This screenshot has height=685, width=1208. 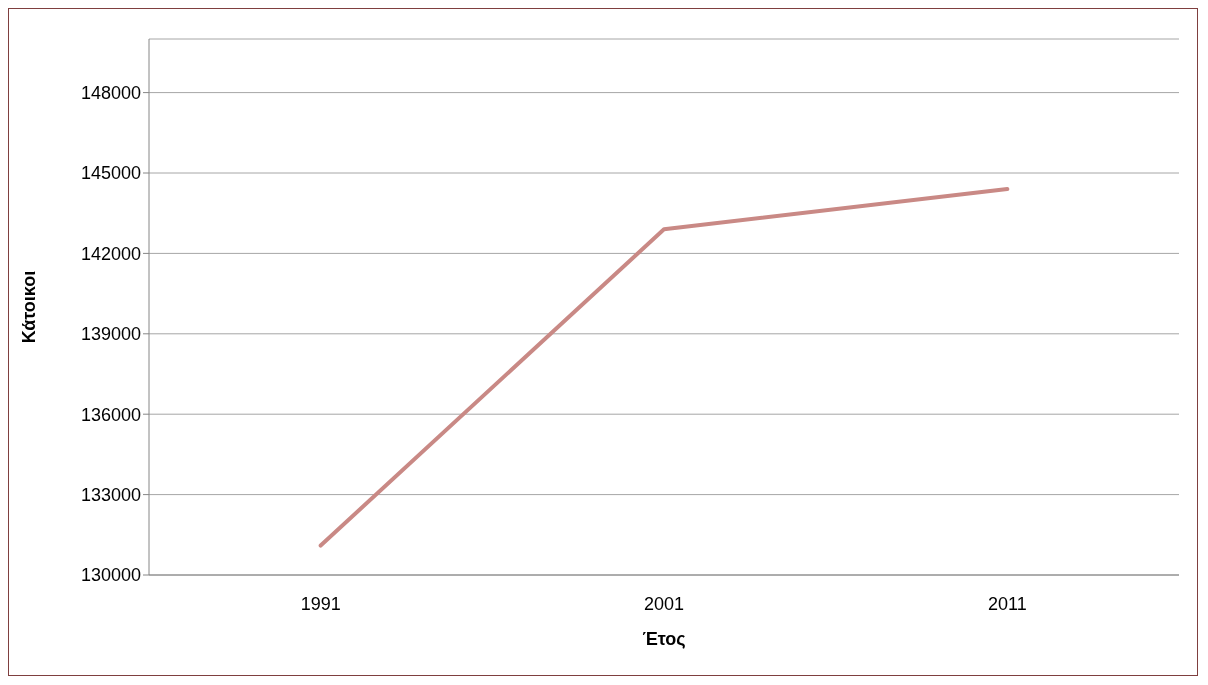 What do you see at coordinates (29, 307) in the screenshot?
I see `y-axis-title: Κάτοικοι` at bounding box center [29, 307].